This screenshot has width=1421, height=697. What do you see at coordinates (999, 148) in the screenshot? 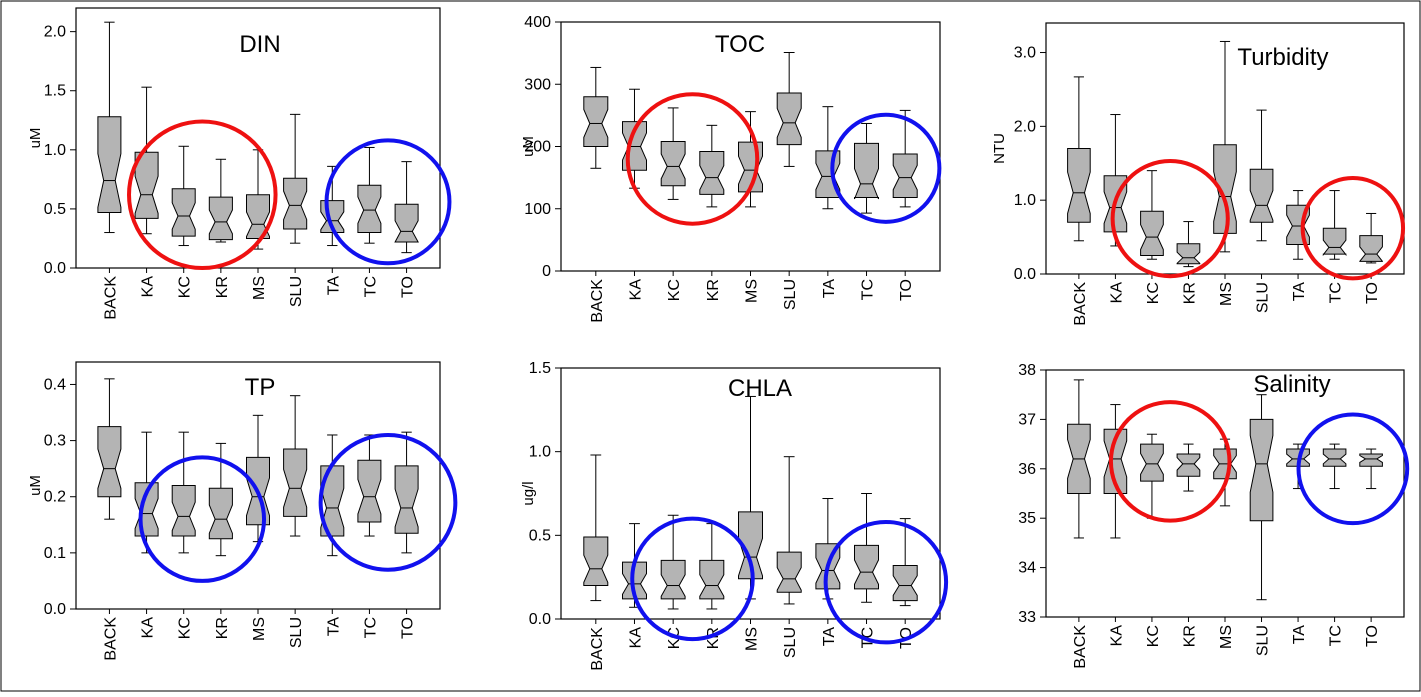
I see `y-axis-label: NTU` at bounding box center [999, 148].